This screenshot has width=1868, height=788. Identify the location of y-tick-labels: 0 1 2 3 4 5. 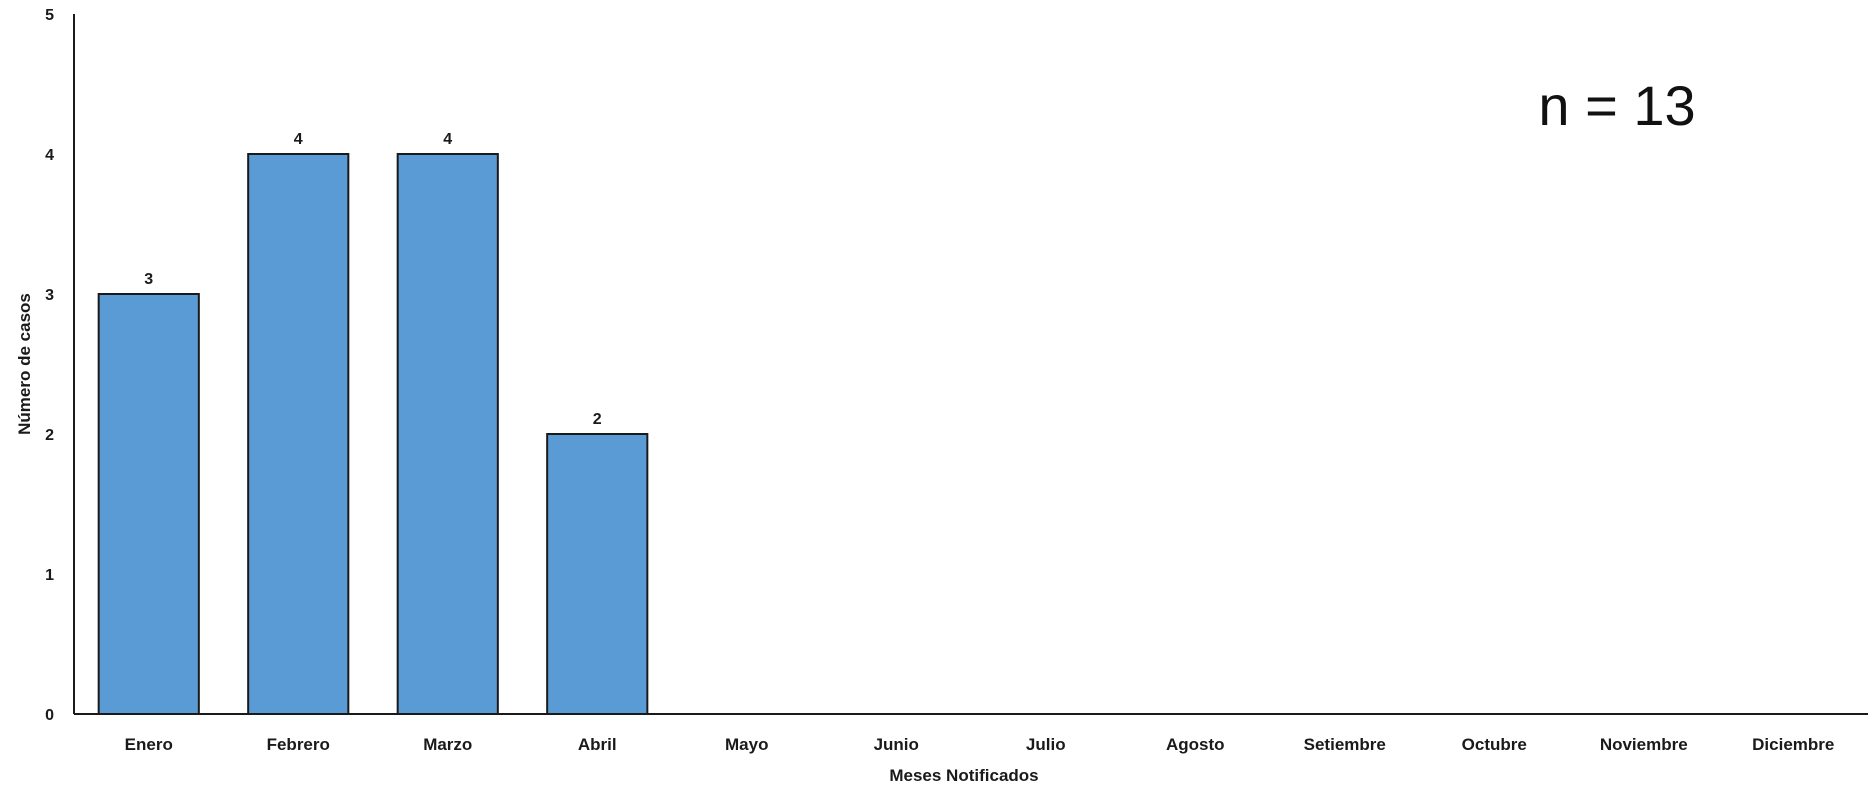
(49, 365).